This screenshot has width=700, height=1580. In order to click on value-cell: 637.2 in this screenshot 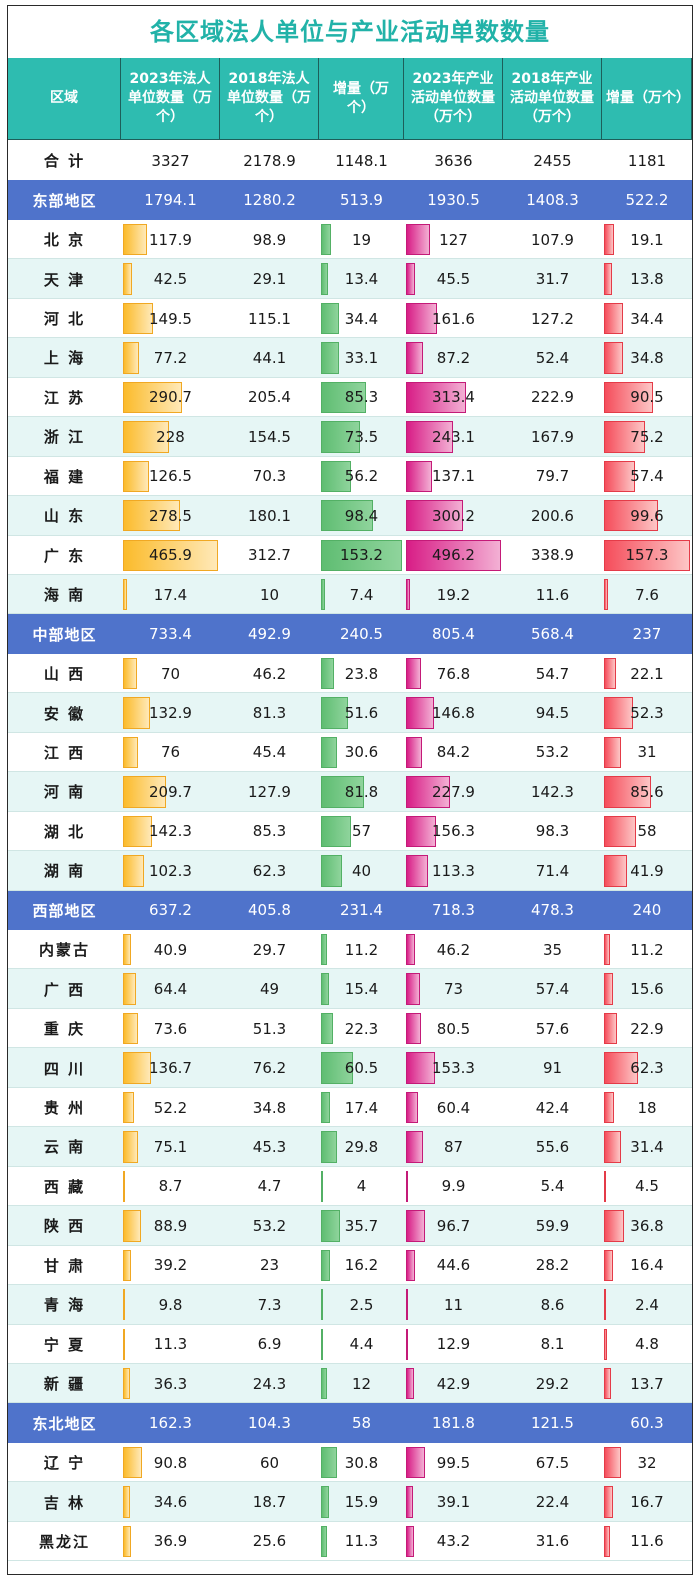, I will do `click(170, 910)`.